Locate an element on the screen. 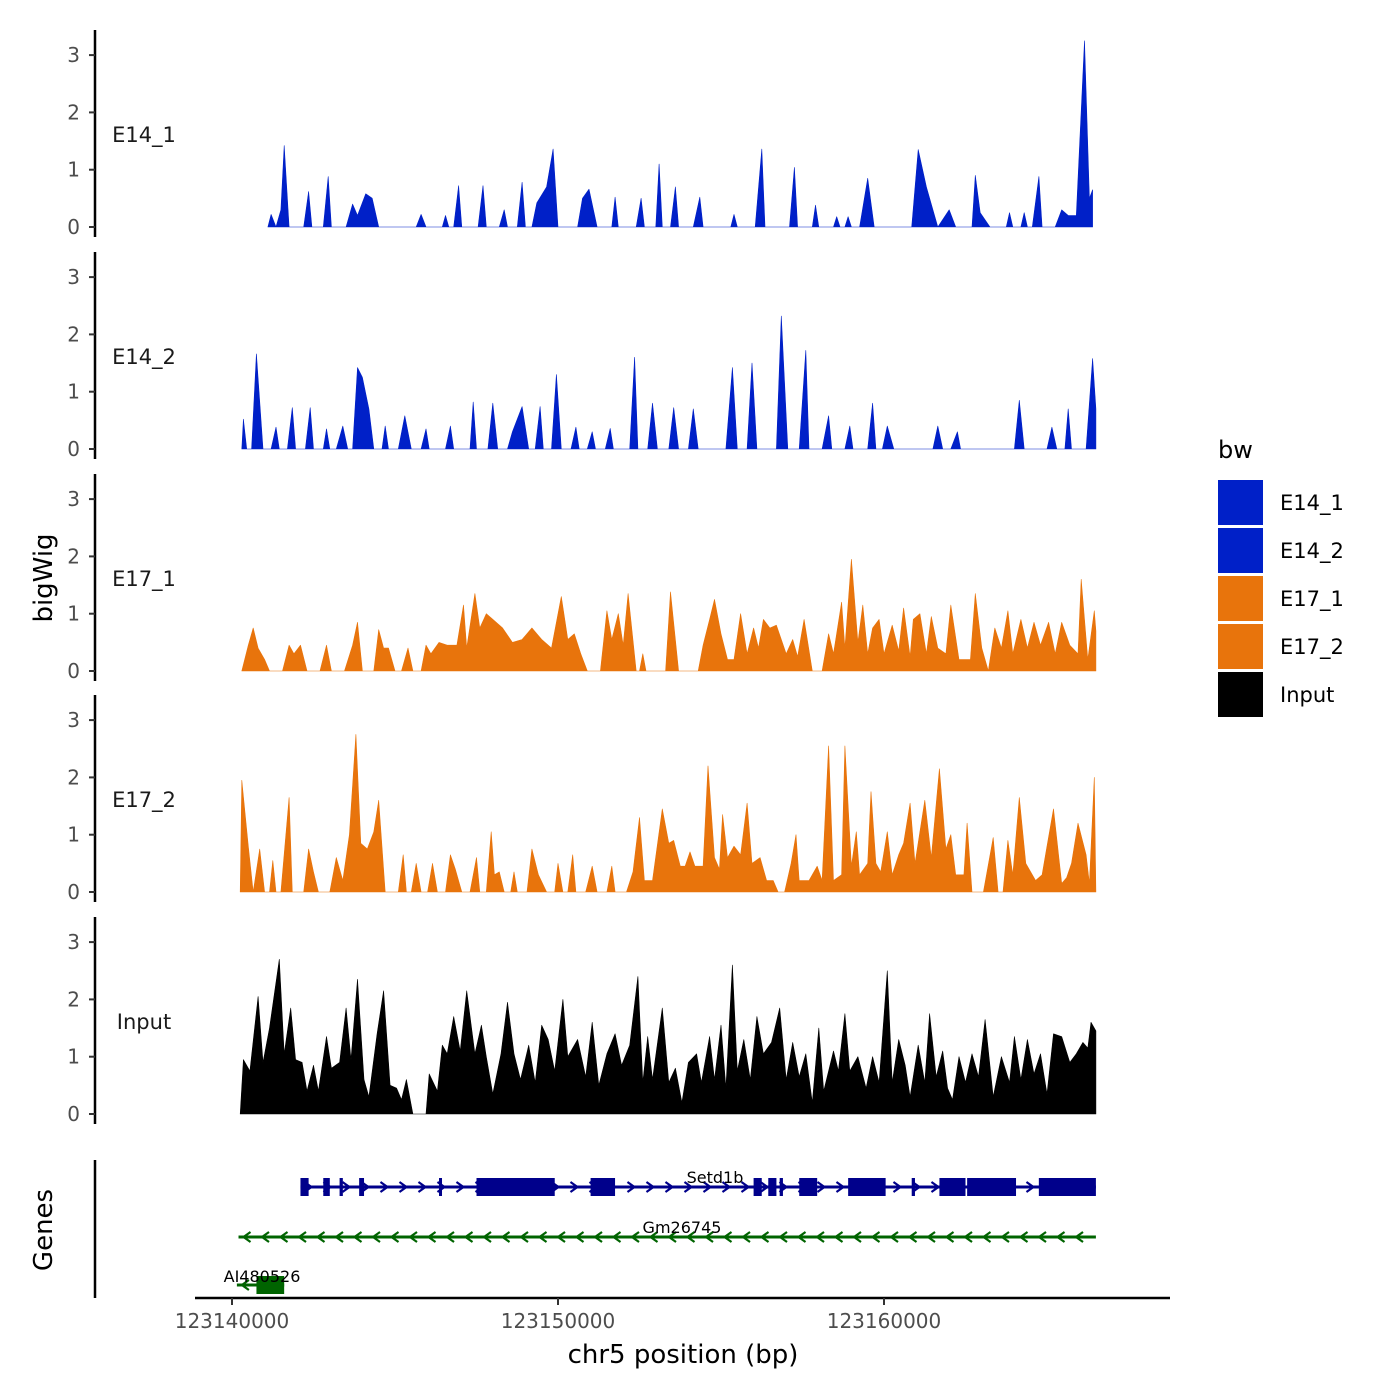 The height and width of the screenshot is (1400, 1400). panel-e14-2: 0 1 2 3 E14_2 is located at coordinates (582, 356).